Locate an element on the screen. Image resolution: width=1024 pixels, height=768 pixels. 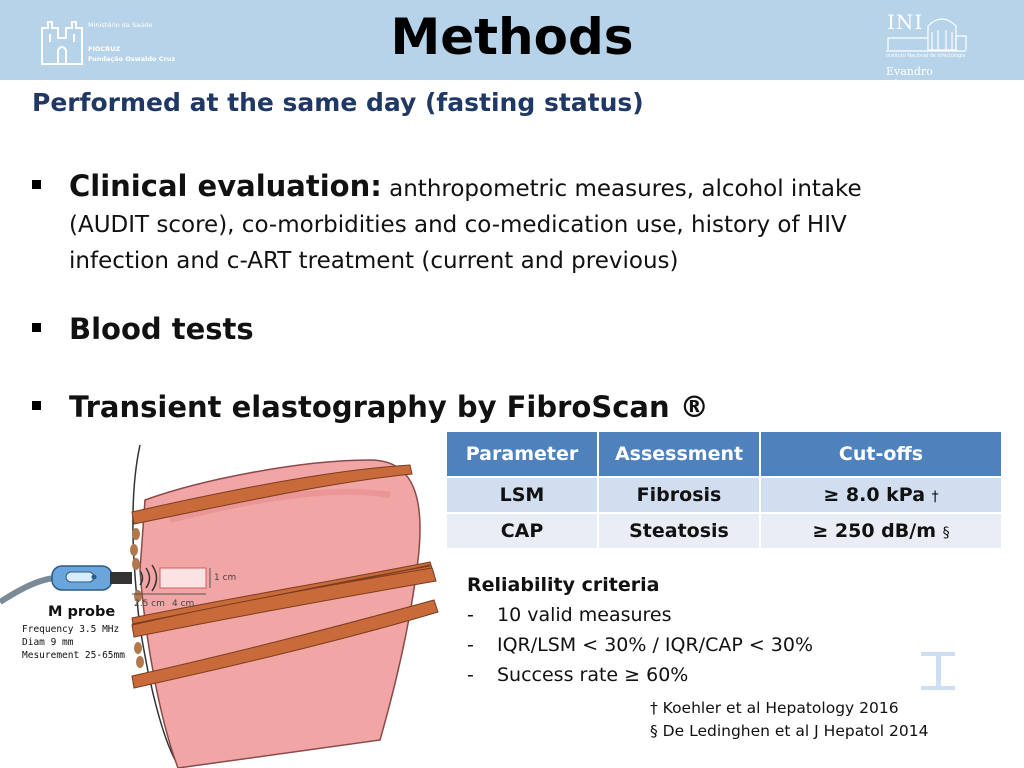
ini-institute-label: Instituto Nacional de Infectologia is located at coordinates (926, 56).